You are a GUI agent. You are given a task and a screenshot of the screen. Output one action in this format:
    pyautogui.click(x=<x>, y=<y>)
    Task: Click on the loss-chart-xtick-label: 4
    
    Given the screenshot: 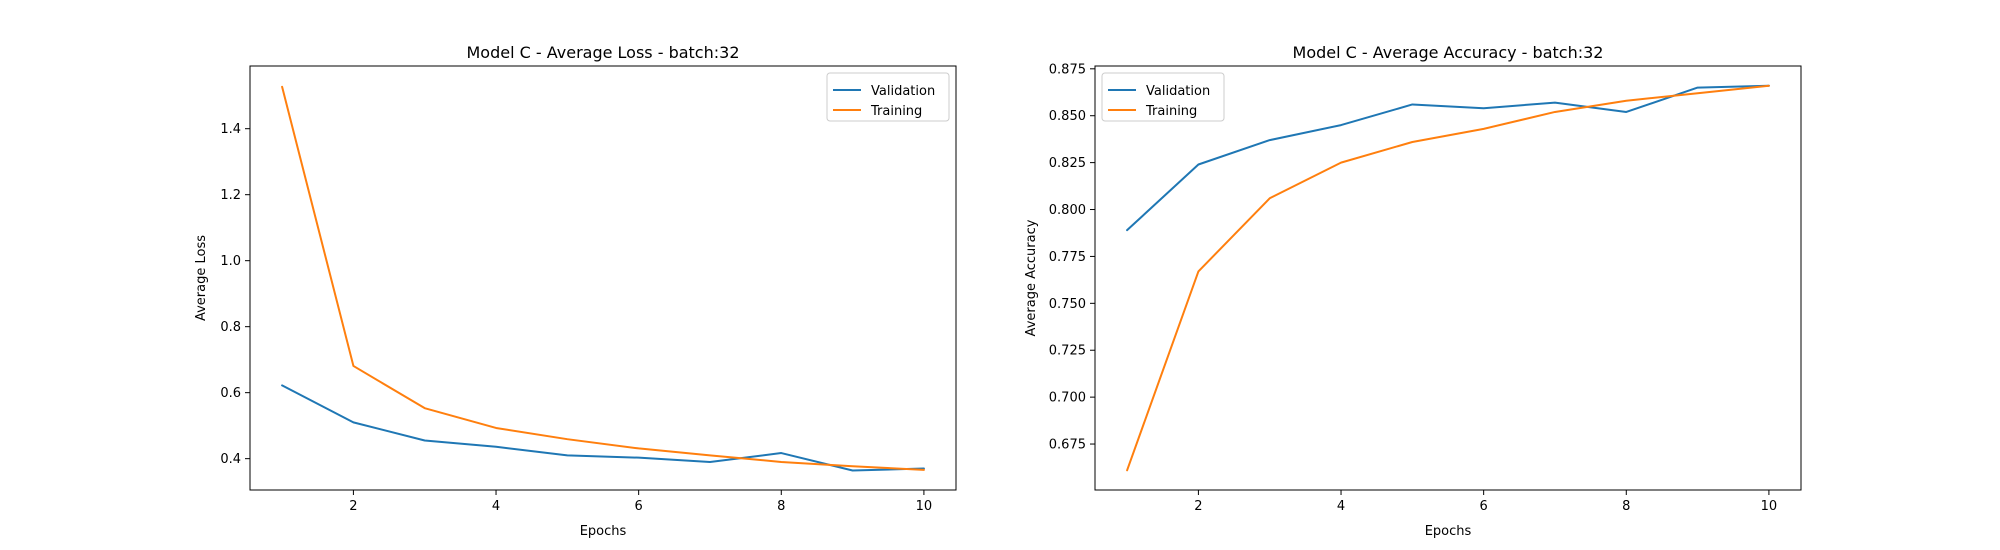 What is the action you would take?
    pyautogui.click(x=496, y=506)
    